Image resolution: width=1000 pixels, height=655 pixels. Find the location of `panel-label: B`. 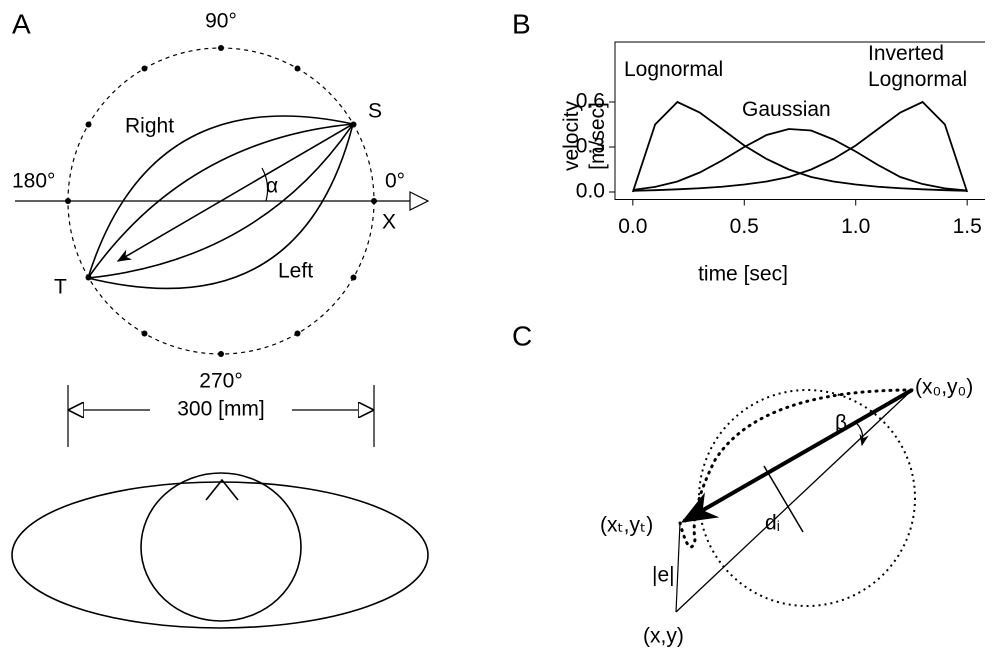

panel-label: B is located at coordinates (521, 23).